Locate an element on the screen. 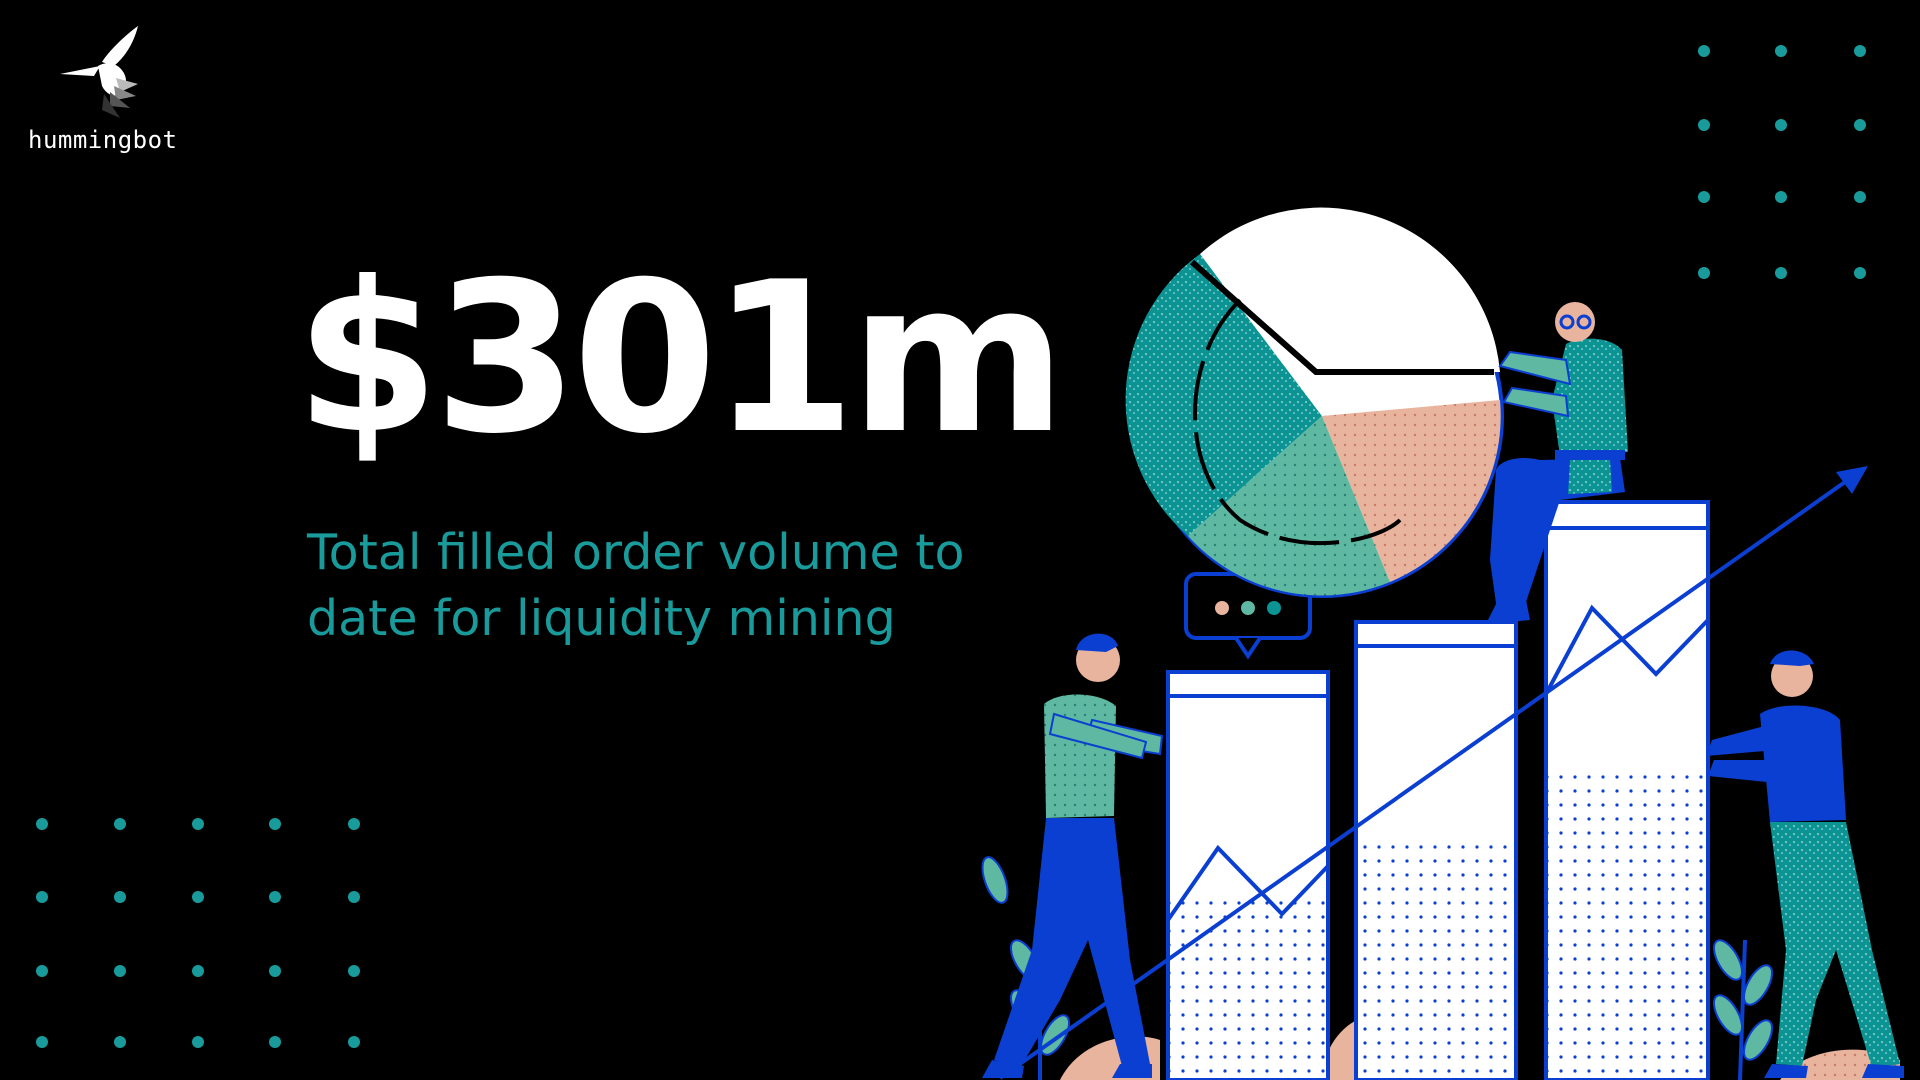  hummingbird-icon is located at coordinates (99, 72).